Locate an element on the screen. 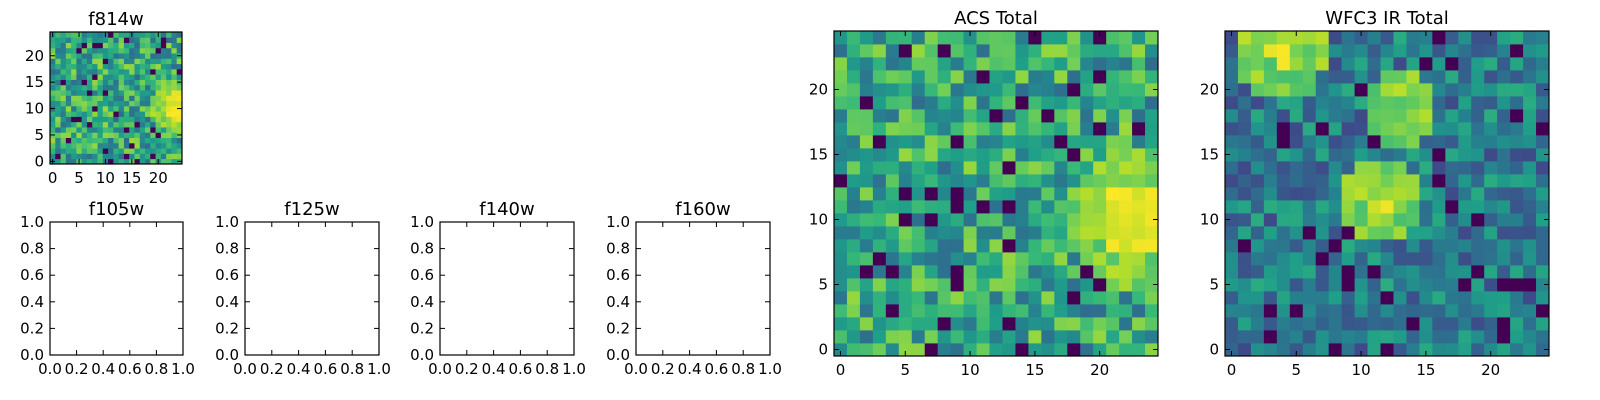 The height and width of the screenshot is (400, 1600). y-tick-label: 1.0 is located at coordinates (227, 222).